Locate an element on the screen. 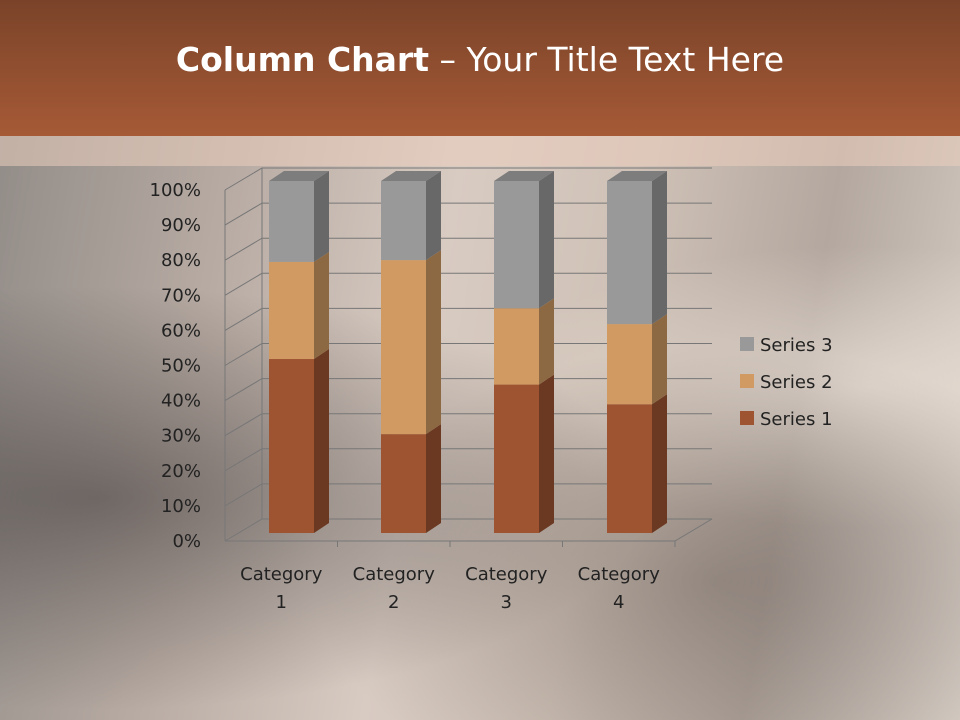 This screenshot has width=960, height=720. y-tick-label: 20% is located at coordinates (181, 471).